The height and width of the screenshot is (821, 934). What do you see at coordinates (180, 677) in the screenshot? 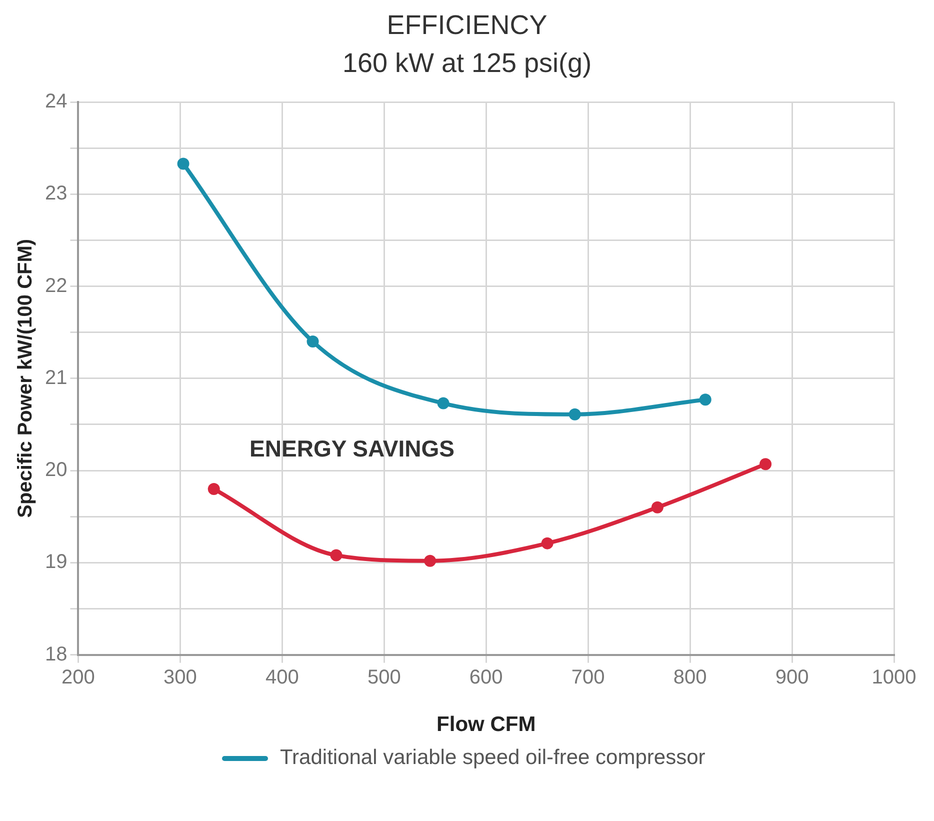
I see `x-tick-label: 300` at bounding box center [180, 677].